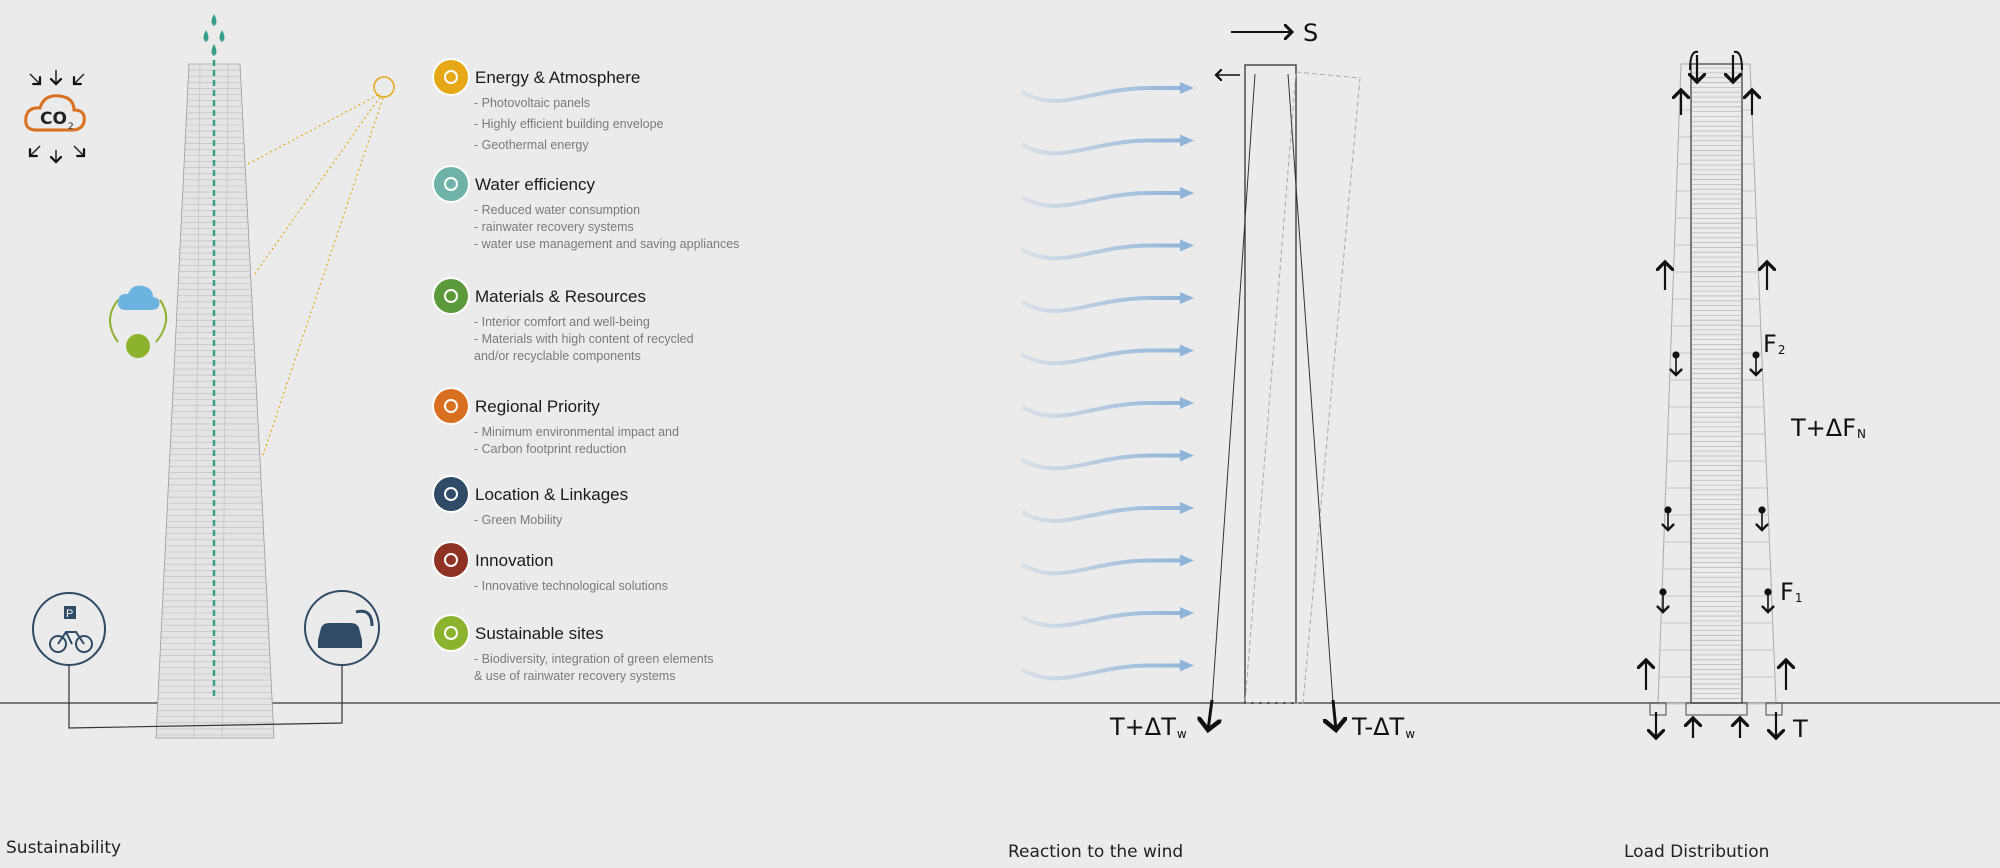 Image resolution: width=2000 pixels, height=868 pixels. Describe the element at coordinates (1696, 852) in the screenshot. I see `caption-load: Load Distribution` at that location.